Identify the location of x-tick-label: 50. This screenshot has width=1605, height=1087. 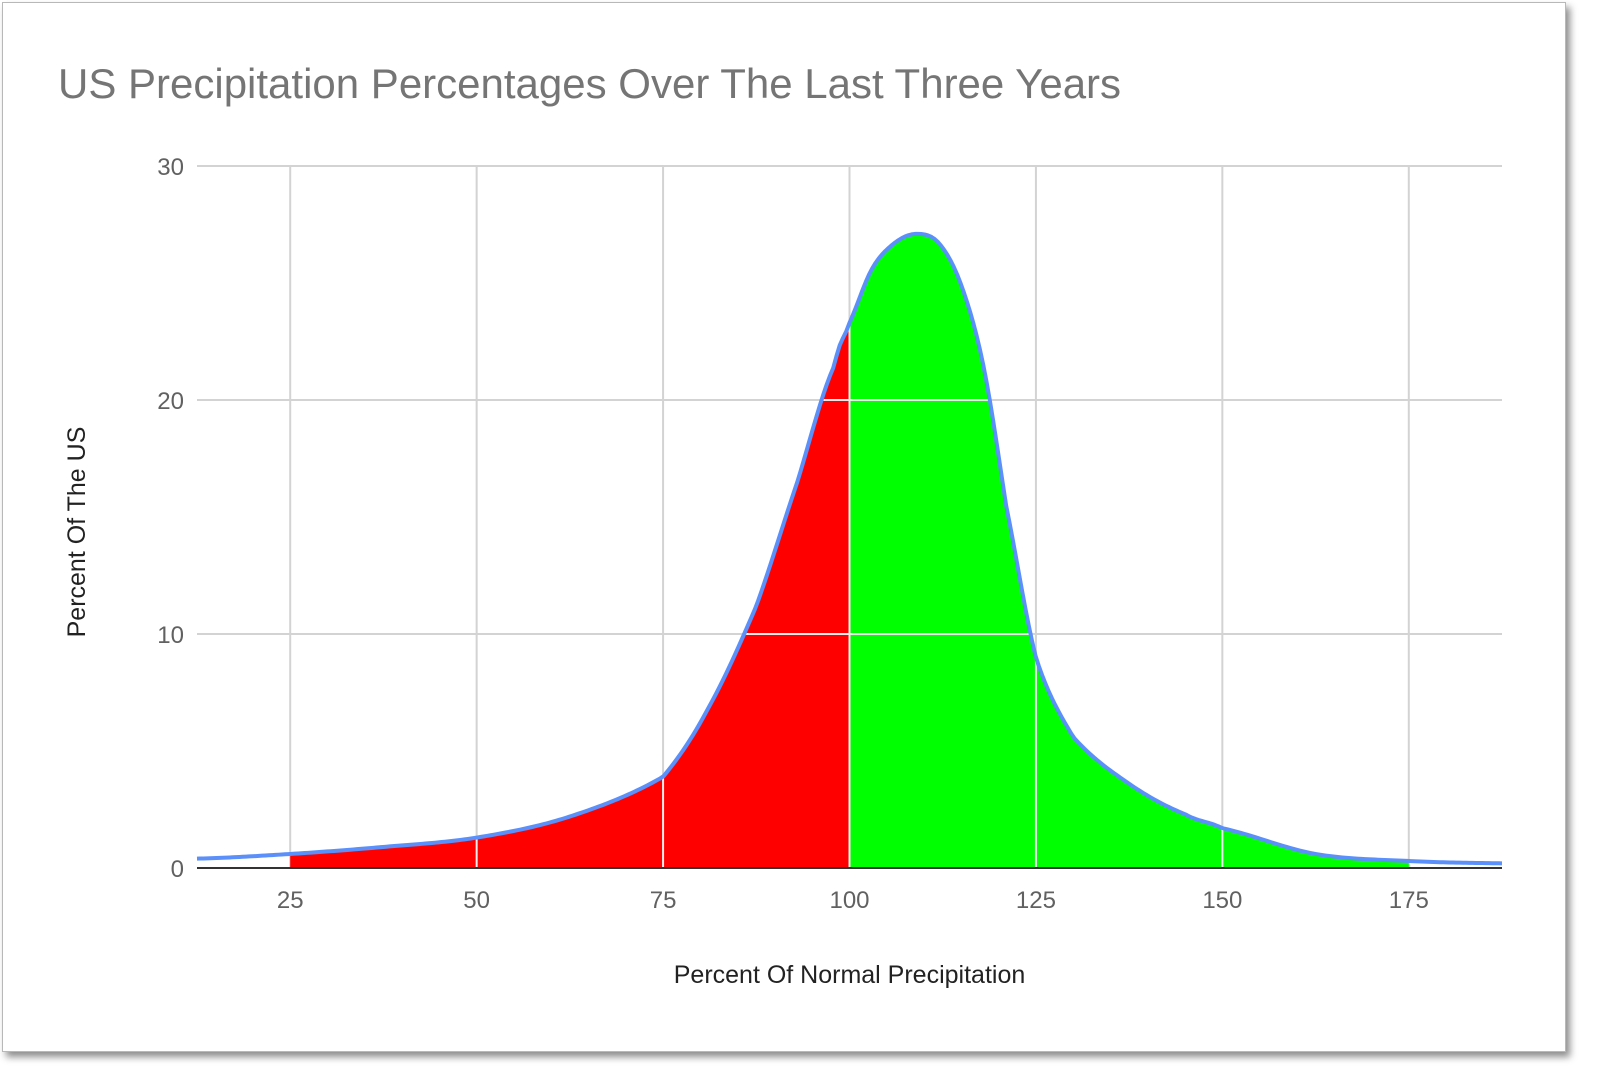
(476, 900).